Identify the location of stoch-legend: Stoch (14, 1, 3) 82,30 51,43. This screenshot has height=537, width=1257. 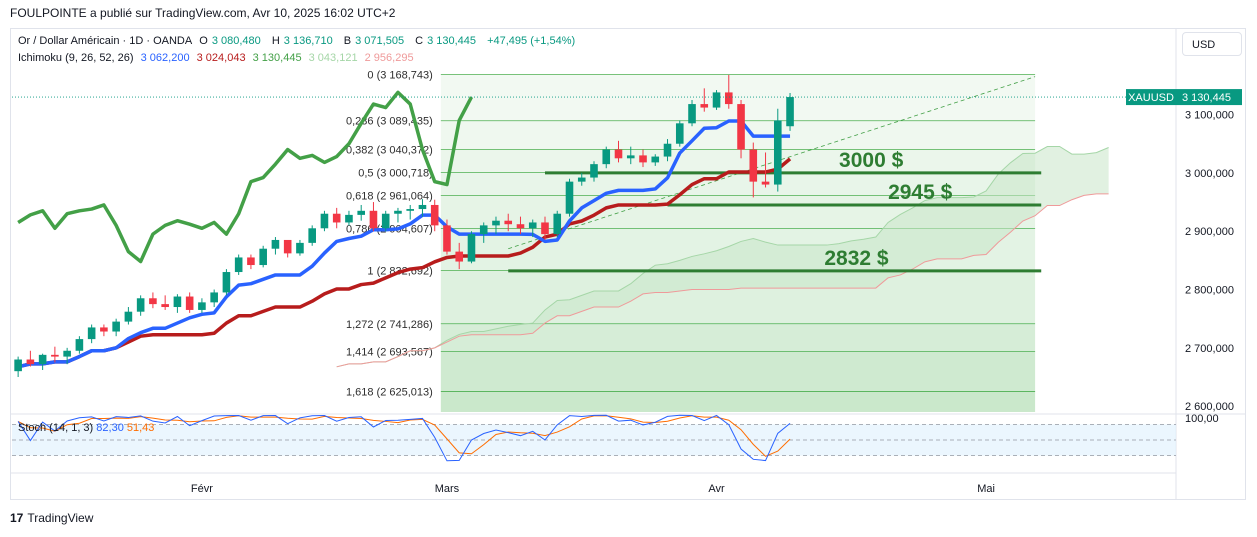
(86, 428).